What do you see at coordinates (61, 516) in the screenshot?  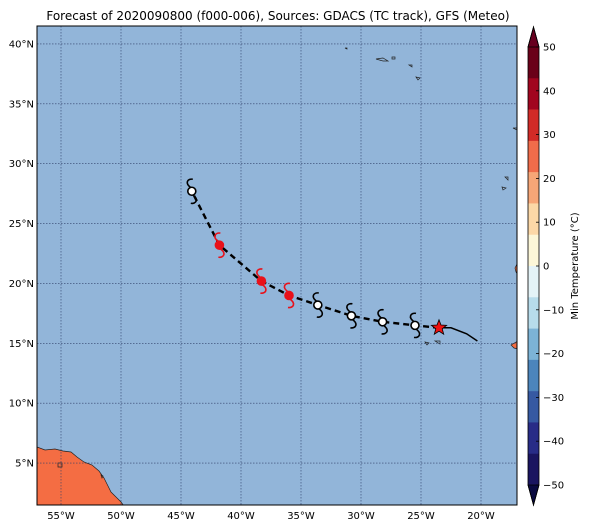 I see `x-tick-label: 55°W` at bounding box center [61, 516].